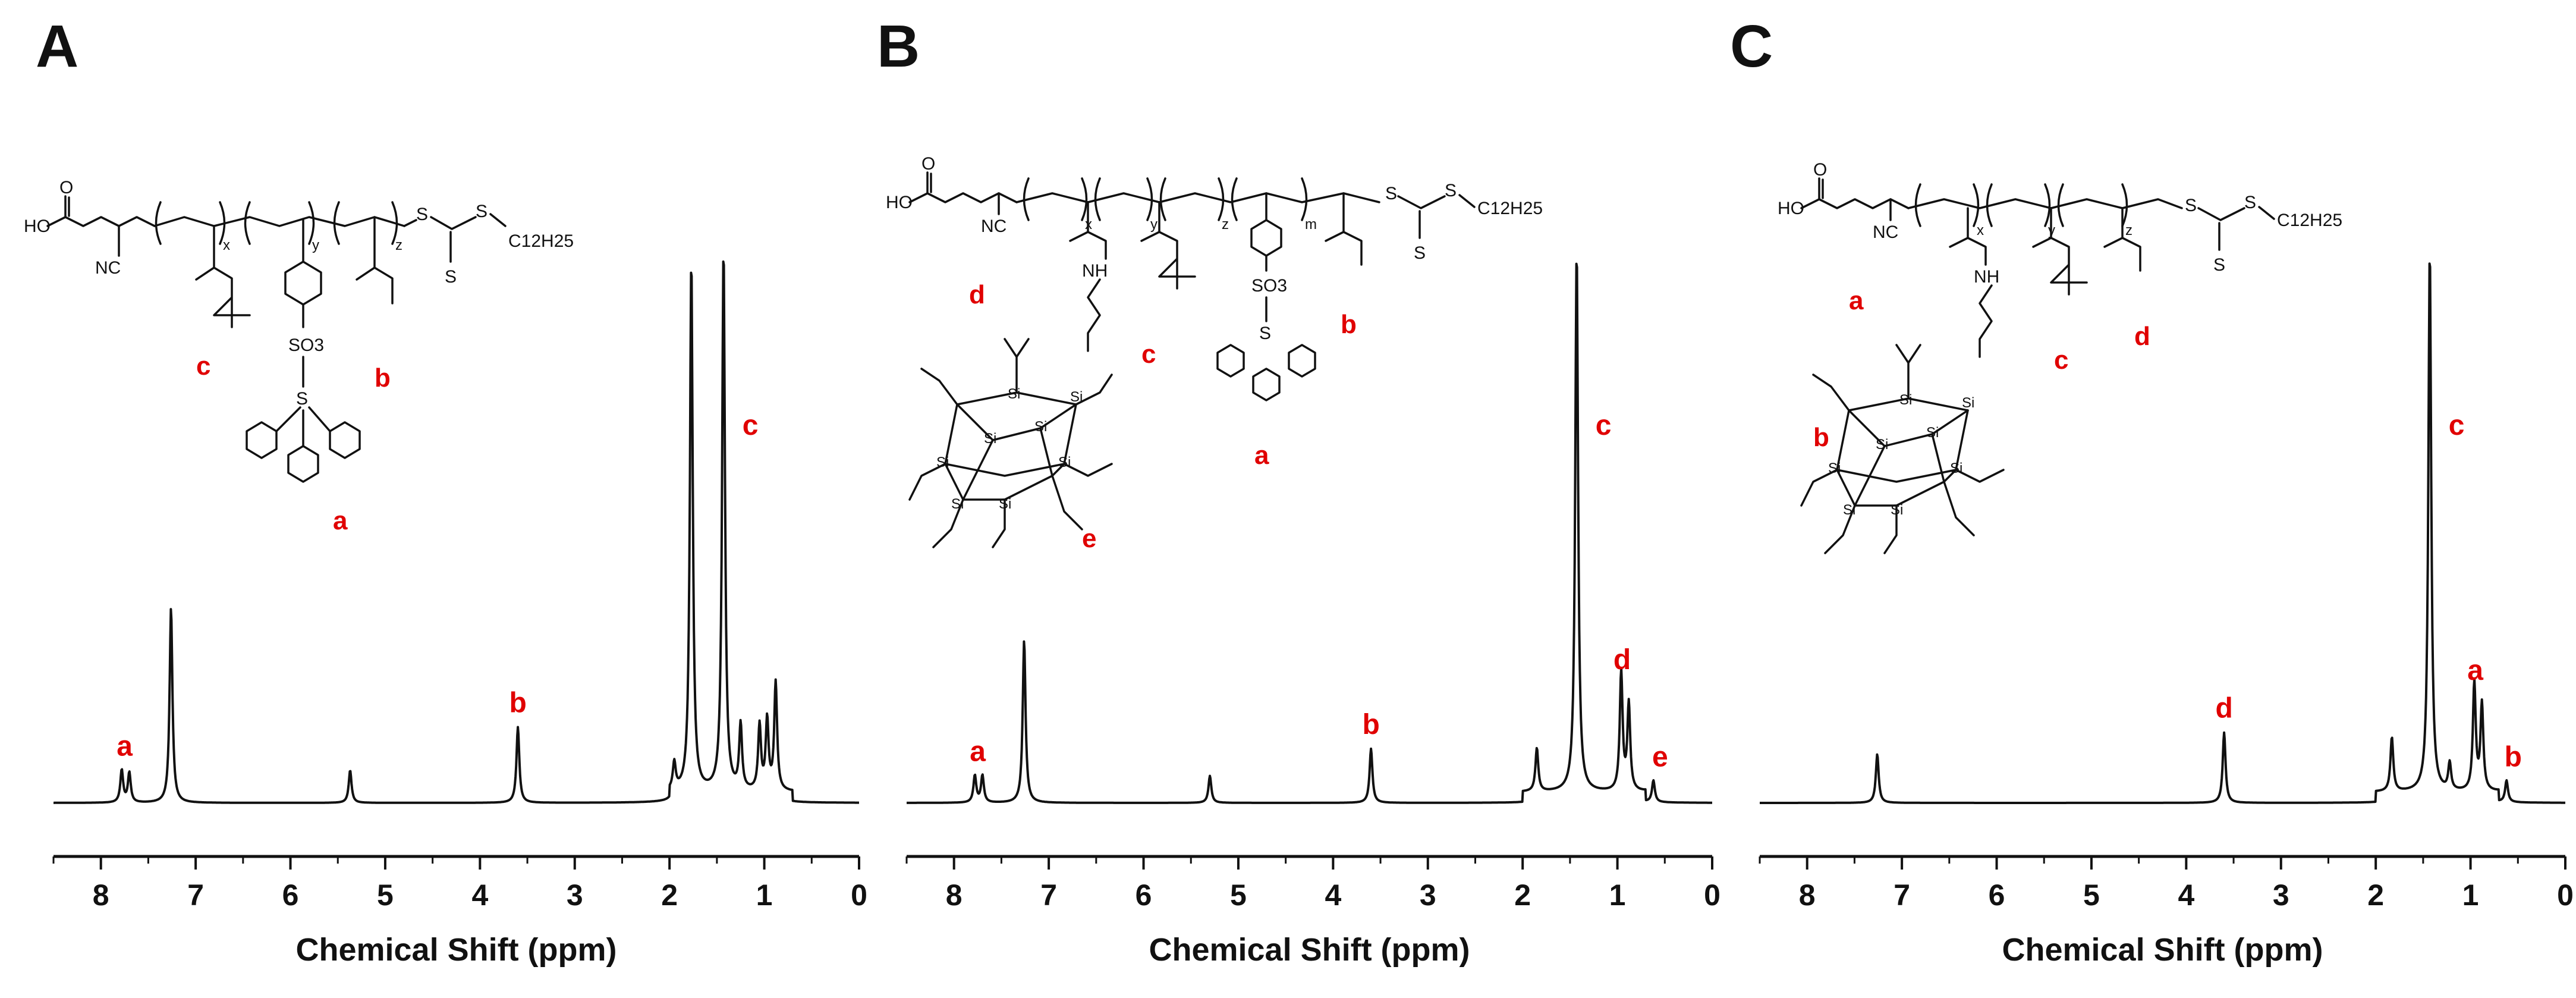 This screenshot has height=998, width=2576. Describe the element at coordinates (1010, 443) in the screenshot. I see `poss-cage-b: Si Si Si Si Si Si Si Si` at that location.